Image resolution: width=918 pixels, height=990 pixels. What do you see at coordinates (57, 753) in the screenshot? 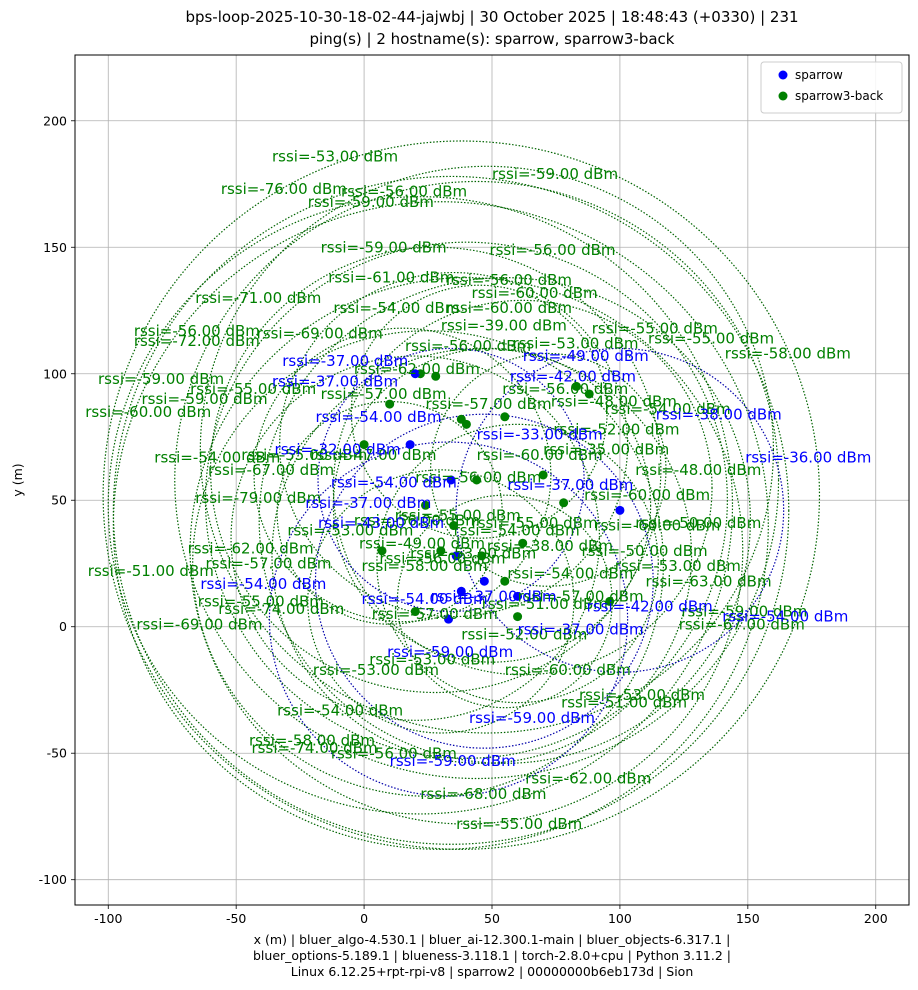
I see `y-tick-label: -50` at bounding box center [57, 753].